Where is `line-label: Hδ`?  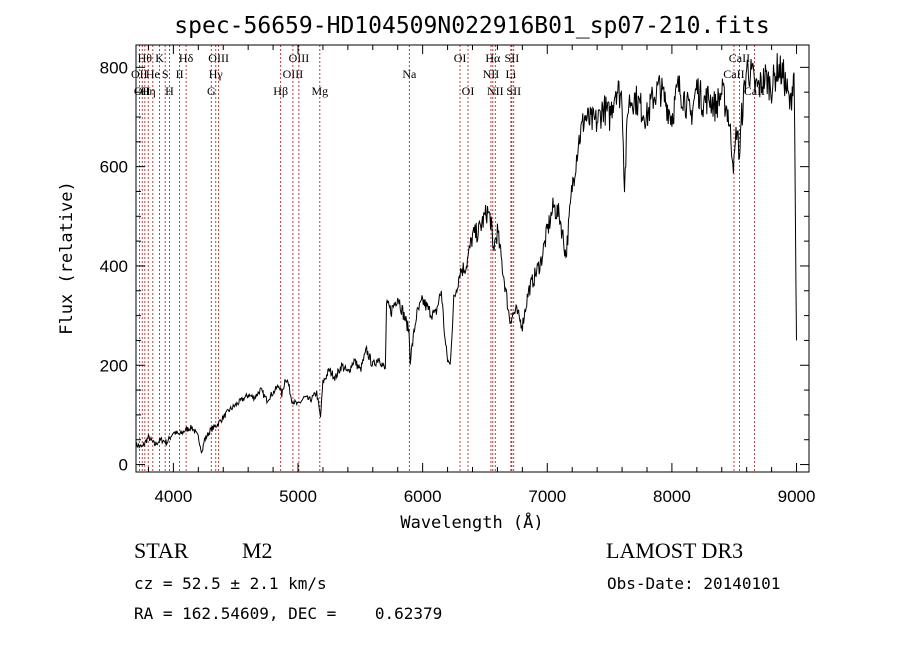 line-label: Hδ is located at coordinates (186, 58).